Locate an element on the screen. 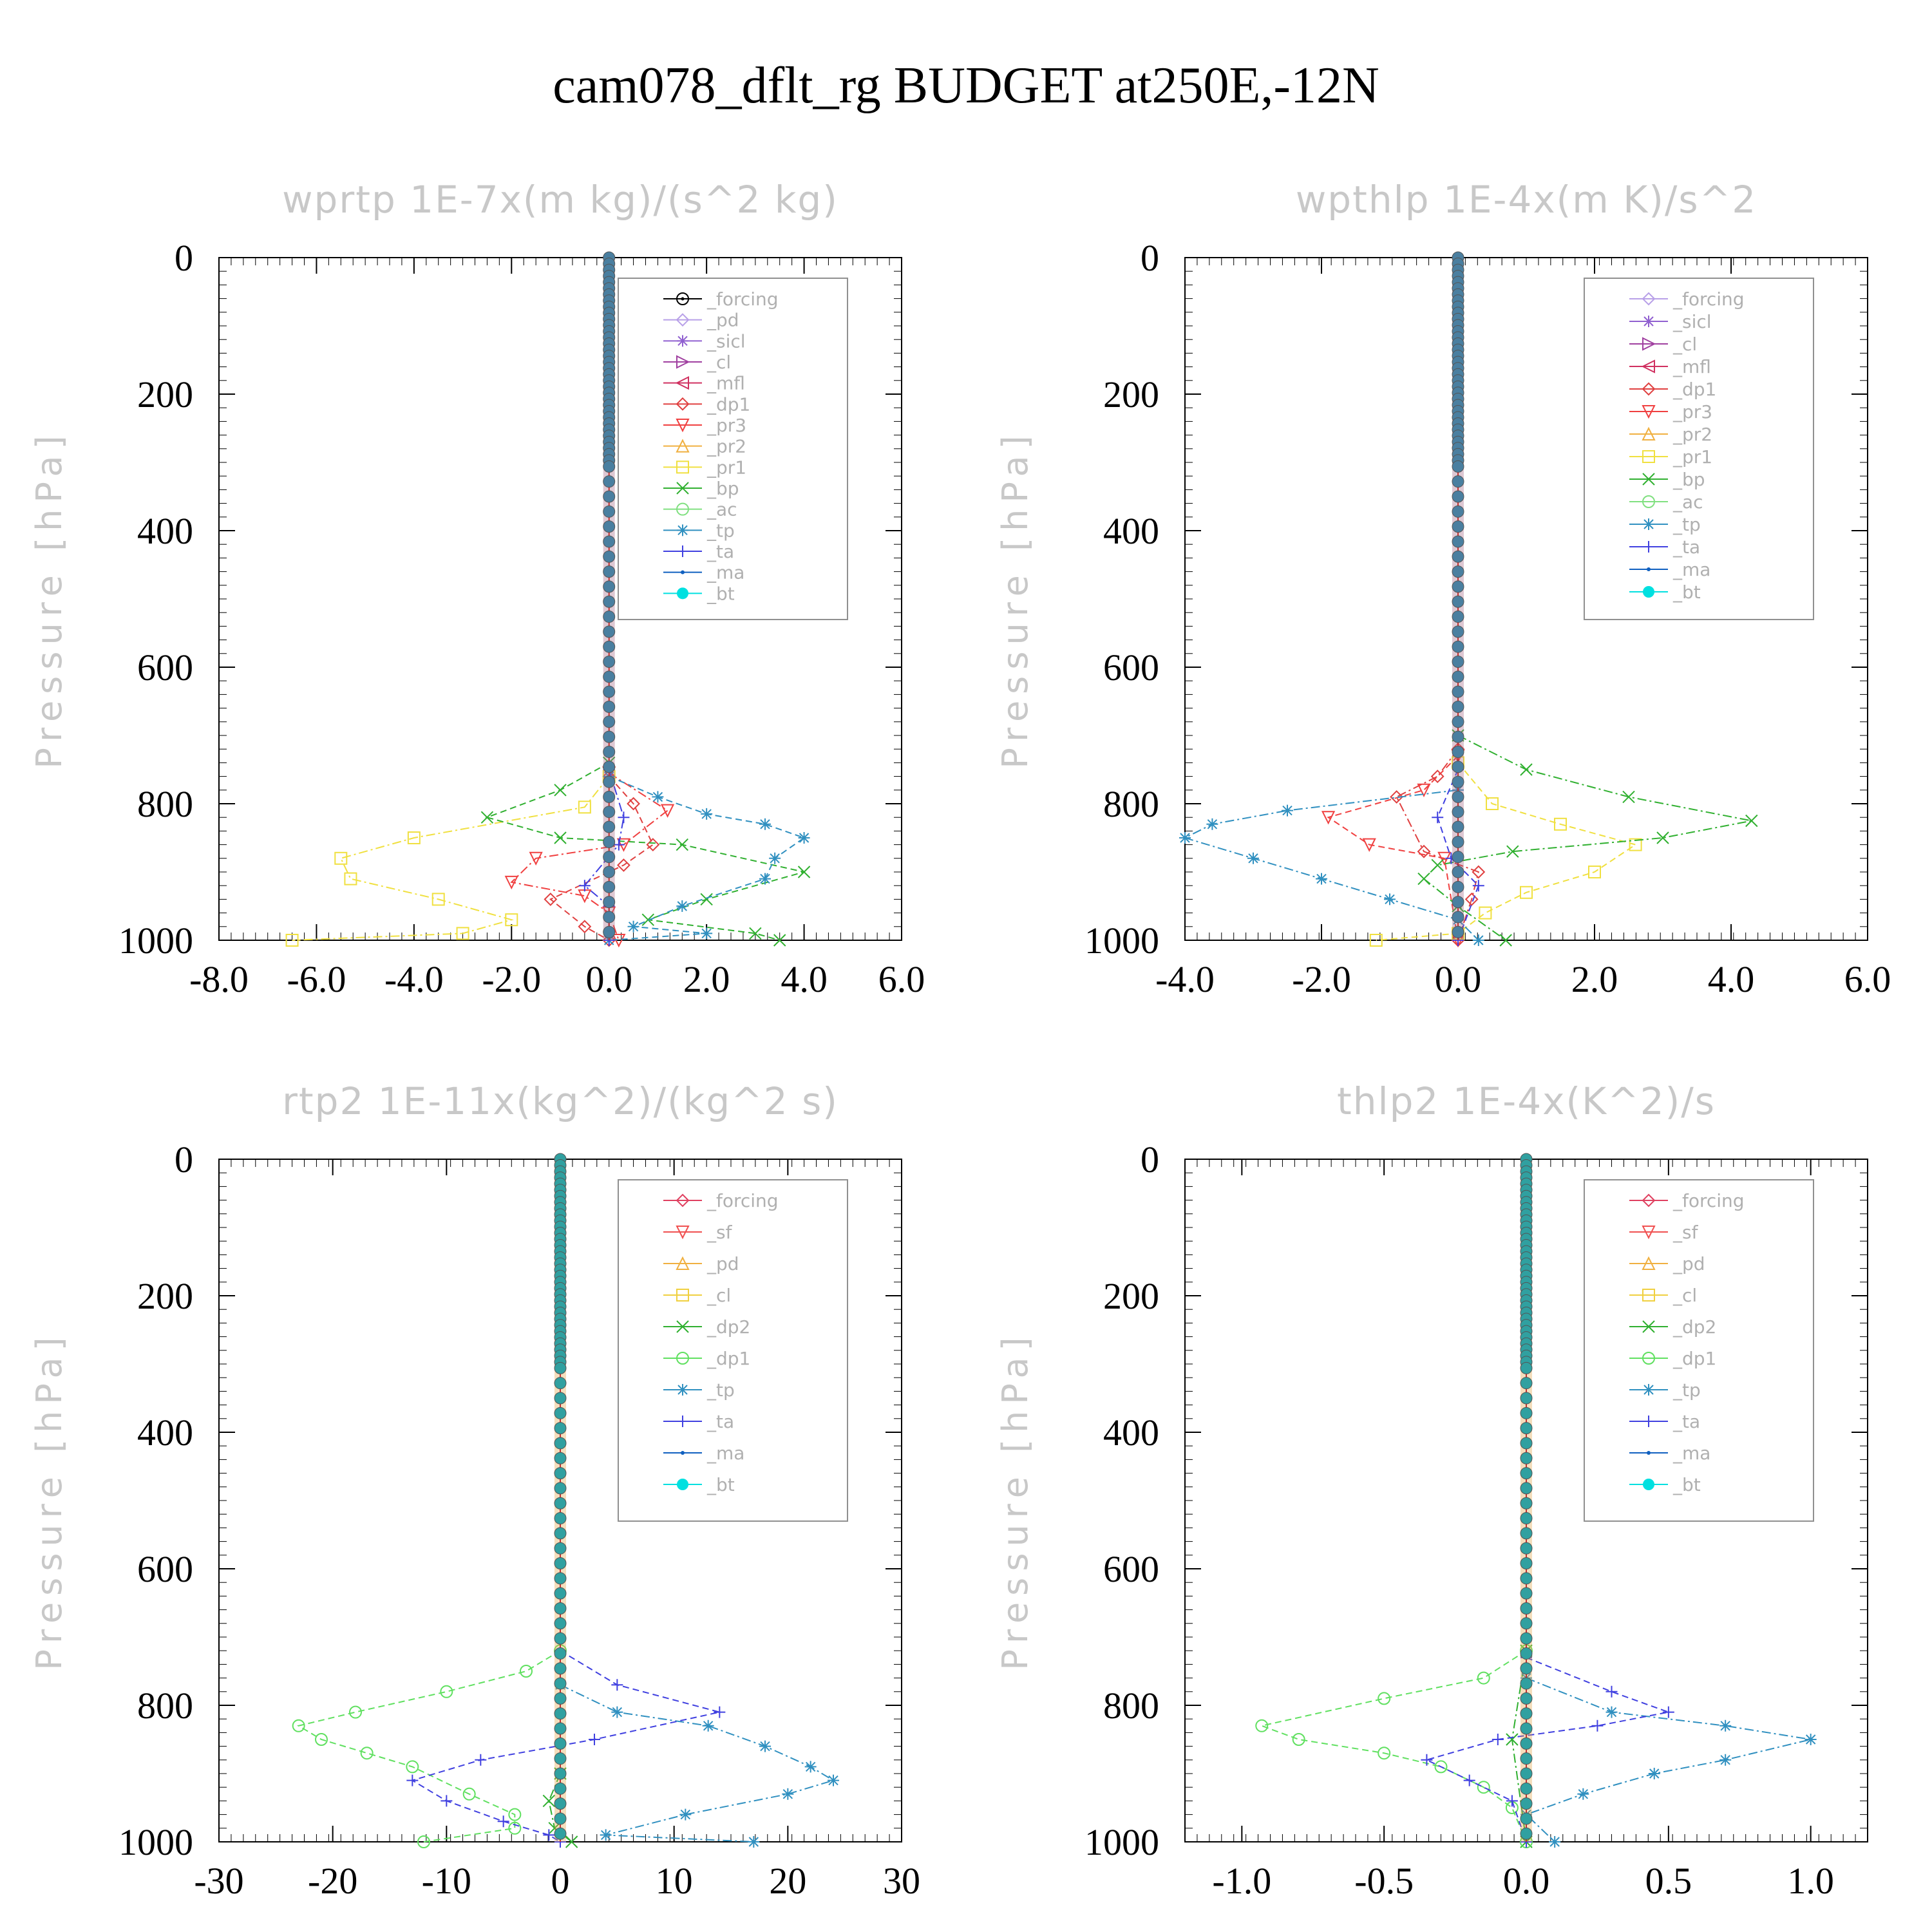 The height and width of the screenshot is (1932, 1932). series-line-ta is located at coordinates (604, 854).